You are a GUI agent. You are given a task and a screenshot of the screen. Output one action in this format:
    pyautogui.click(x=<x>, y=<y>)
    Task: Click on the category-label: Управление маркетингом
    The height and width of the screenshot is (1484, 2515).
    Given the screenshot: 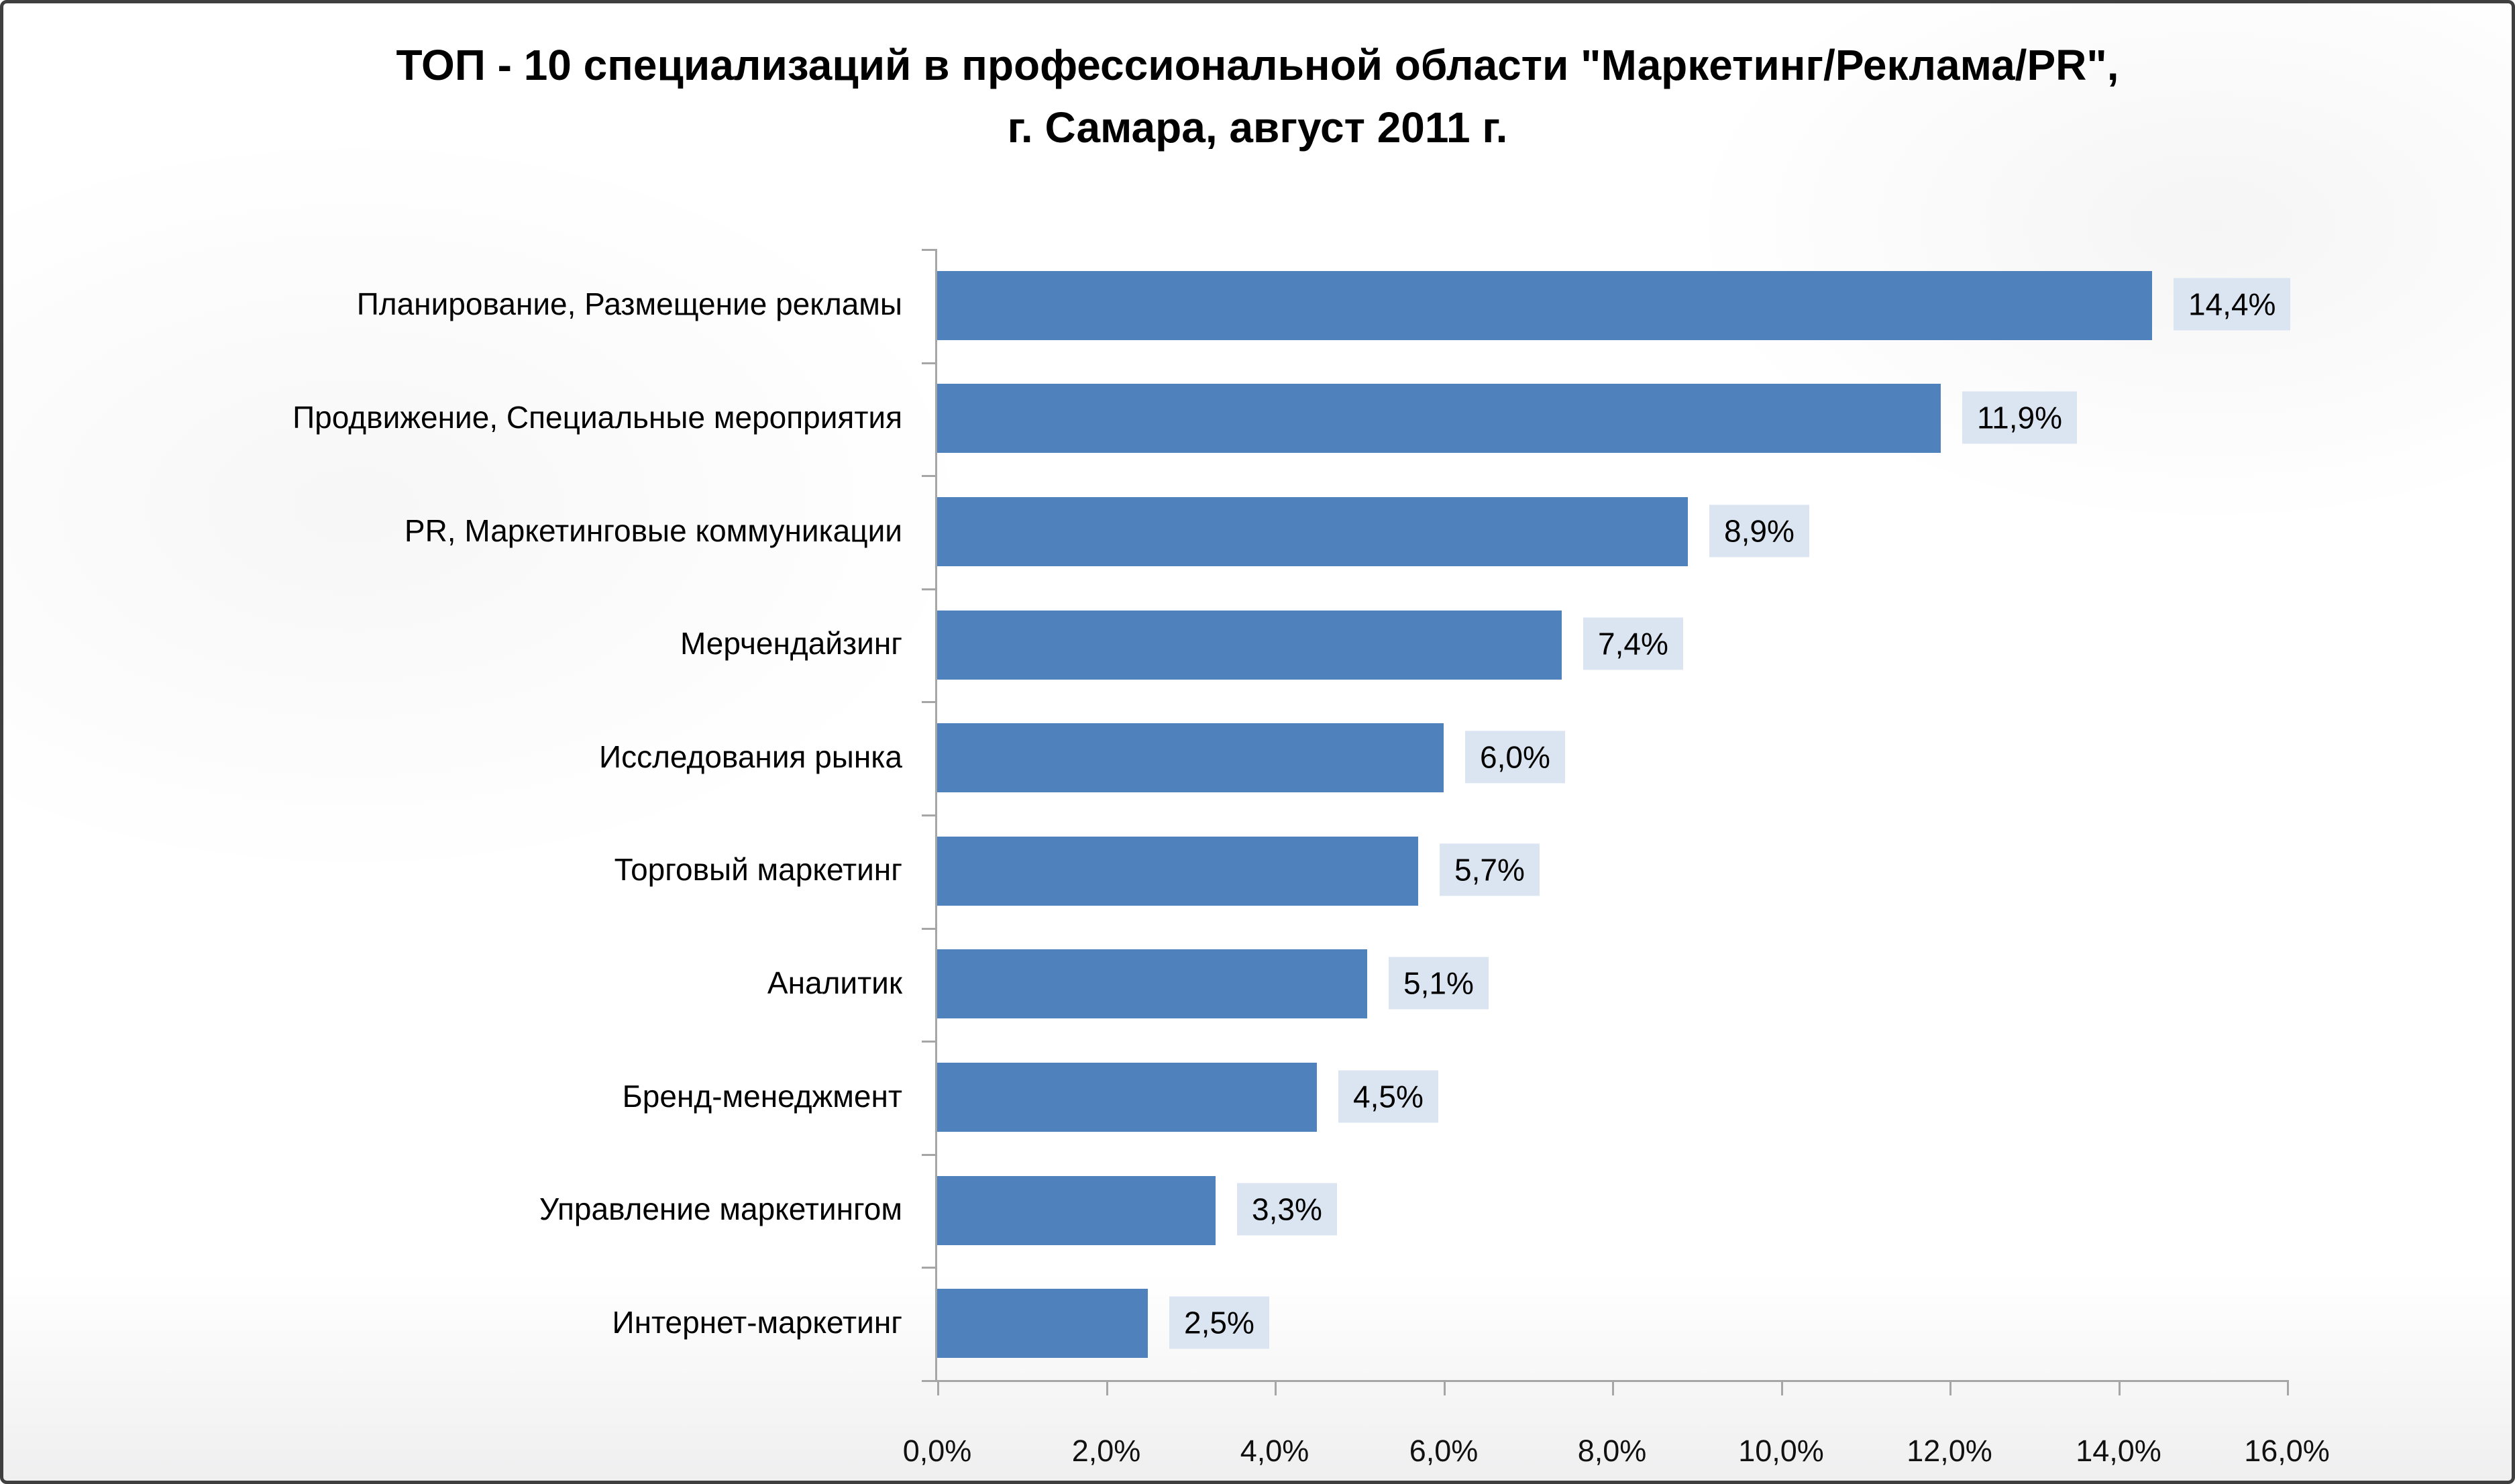 What is the action you would take?
    pyautogui.click(x=720, y=1208)
    